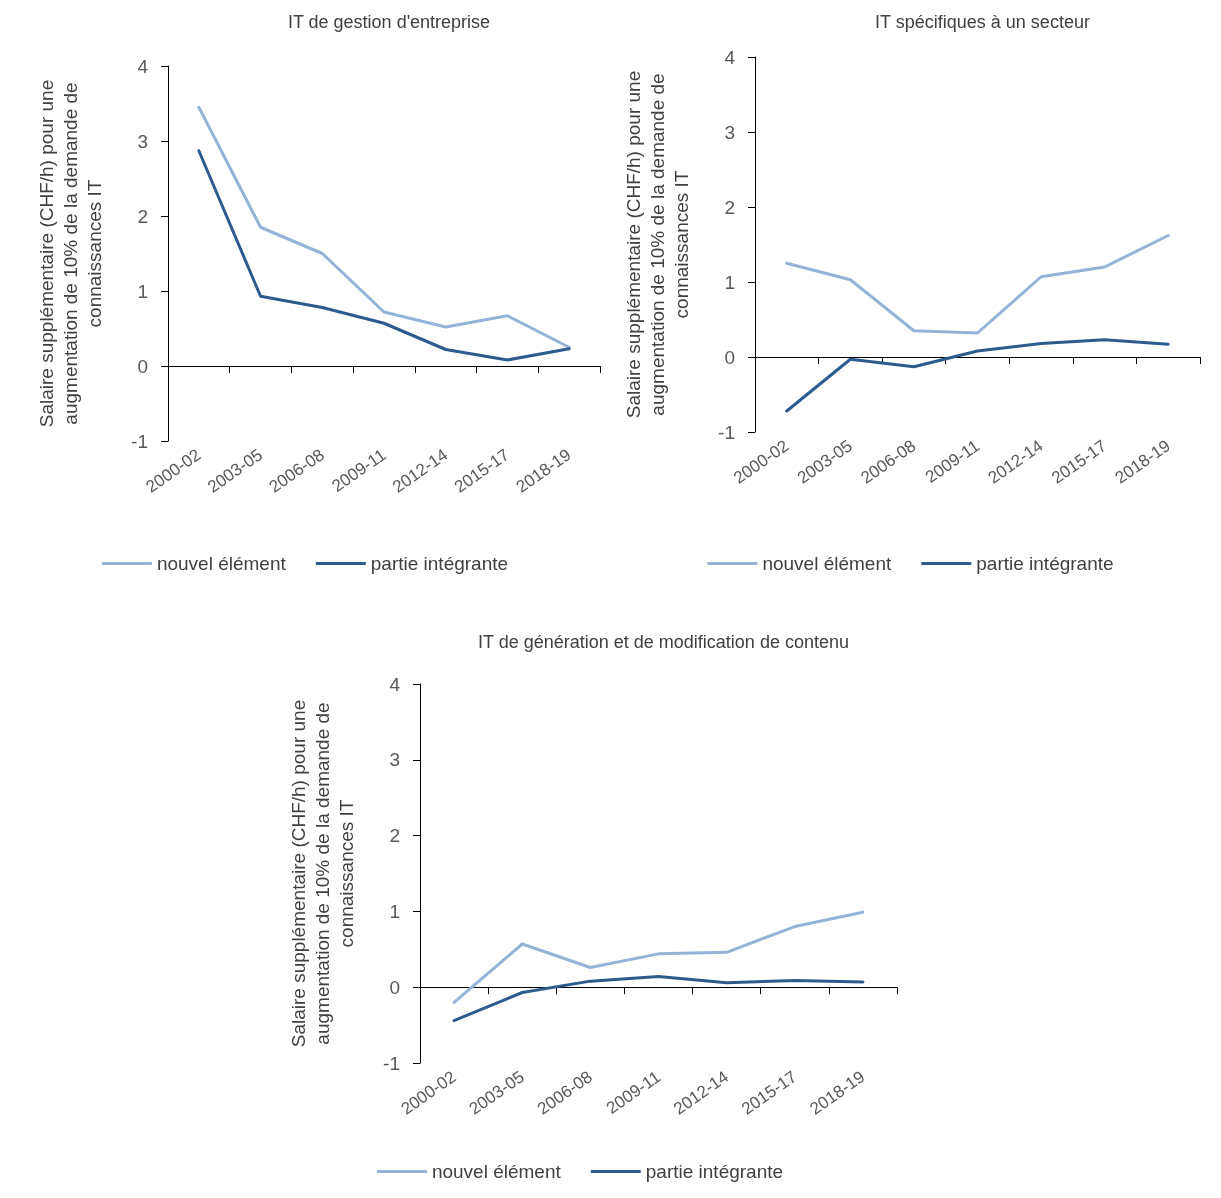 The image size is (1221, 1198). What do you see at coordinates (663, 642) in the screenshot?
I see `chart-title: IT de génération et de modification de contenu` at bounding box center [663, 642].